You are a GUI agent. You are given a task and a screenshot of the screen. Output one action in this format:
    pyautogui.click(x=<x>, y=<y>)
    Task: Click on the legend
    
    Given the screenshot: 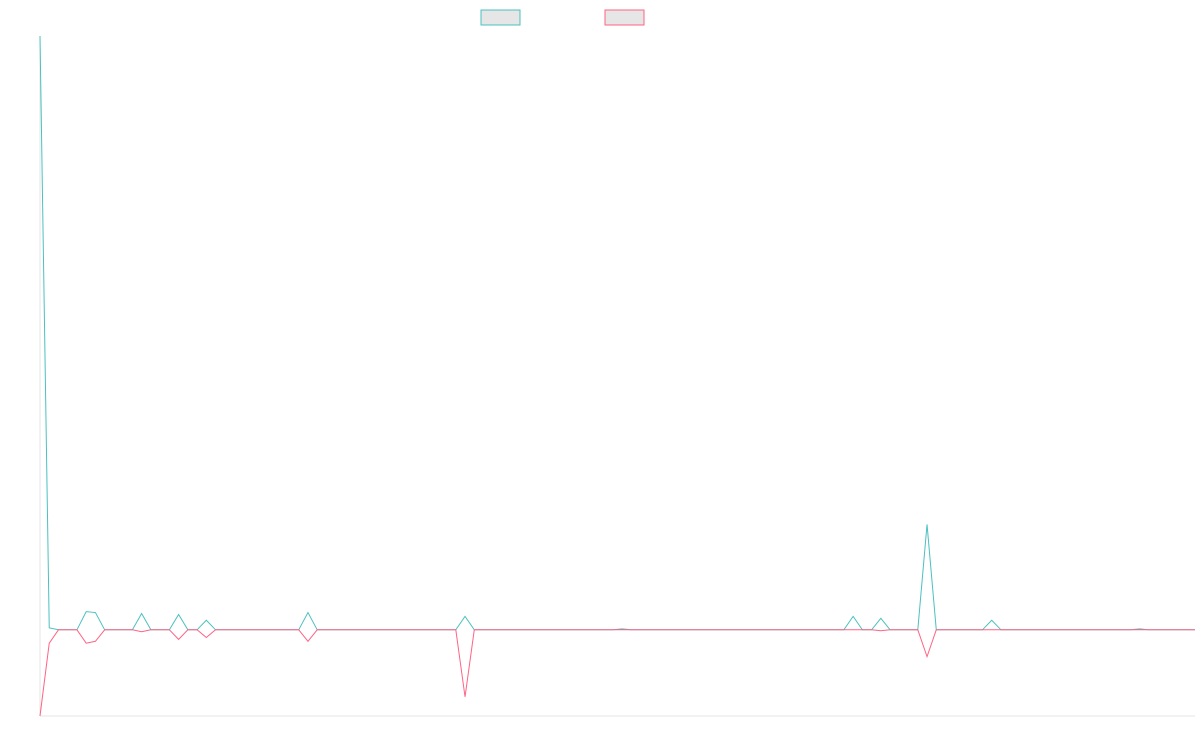 What is the action you would take?
    pyautogui.click(x=562, y=17)
    